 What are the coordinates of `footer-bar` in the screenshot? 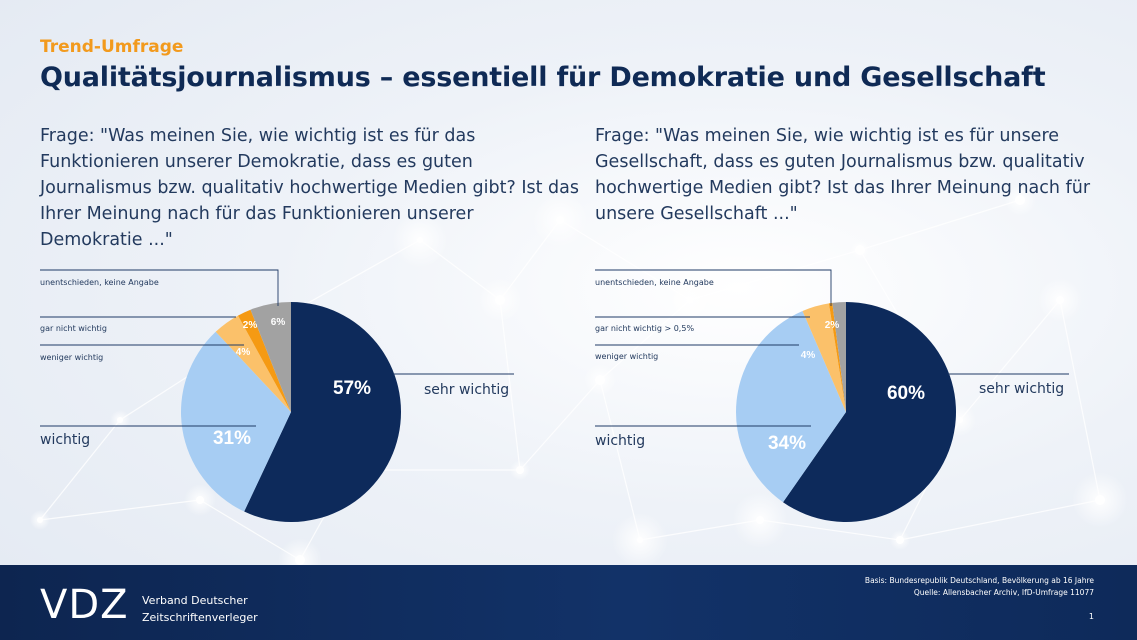 It's located at (568, 602).